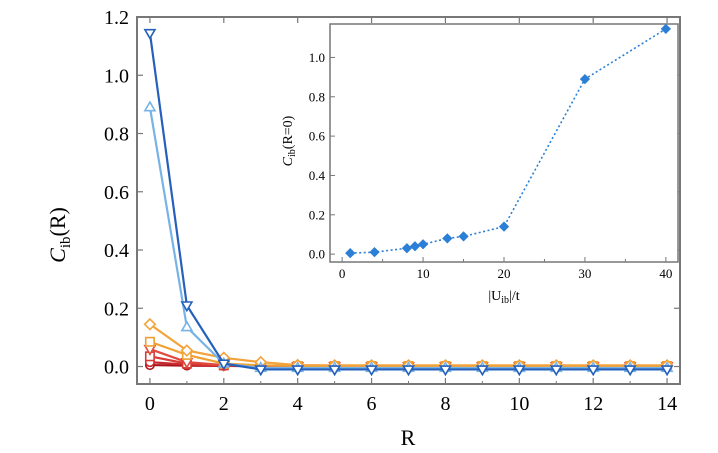  What do you see at coordinates (408, 437) in the screenshot?
I see `main-x-axis-label: R` at bounding box center [408, 437].